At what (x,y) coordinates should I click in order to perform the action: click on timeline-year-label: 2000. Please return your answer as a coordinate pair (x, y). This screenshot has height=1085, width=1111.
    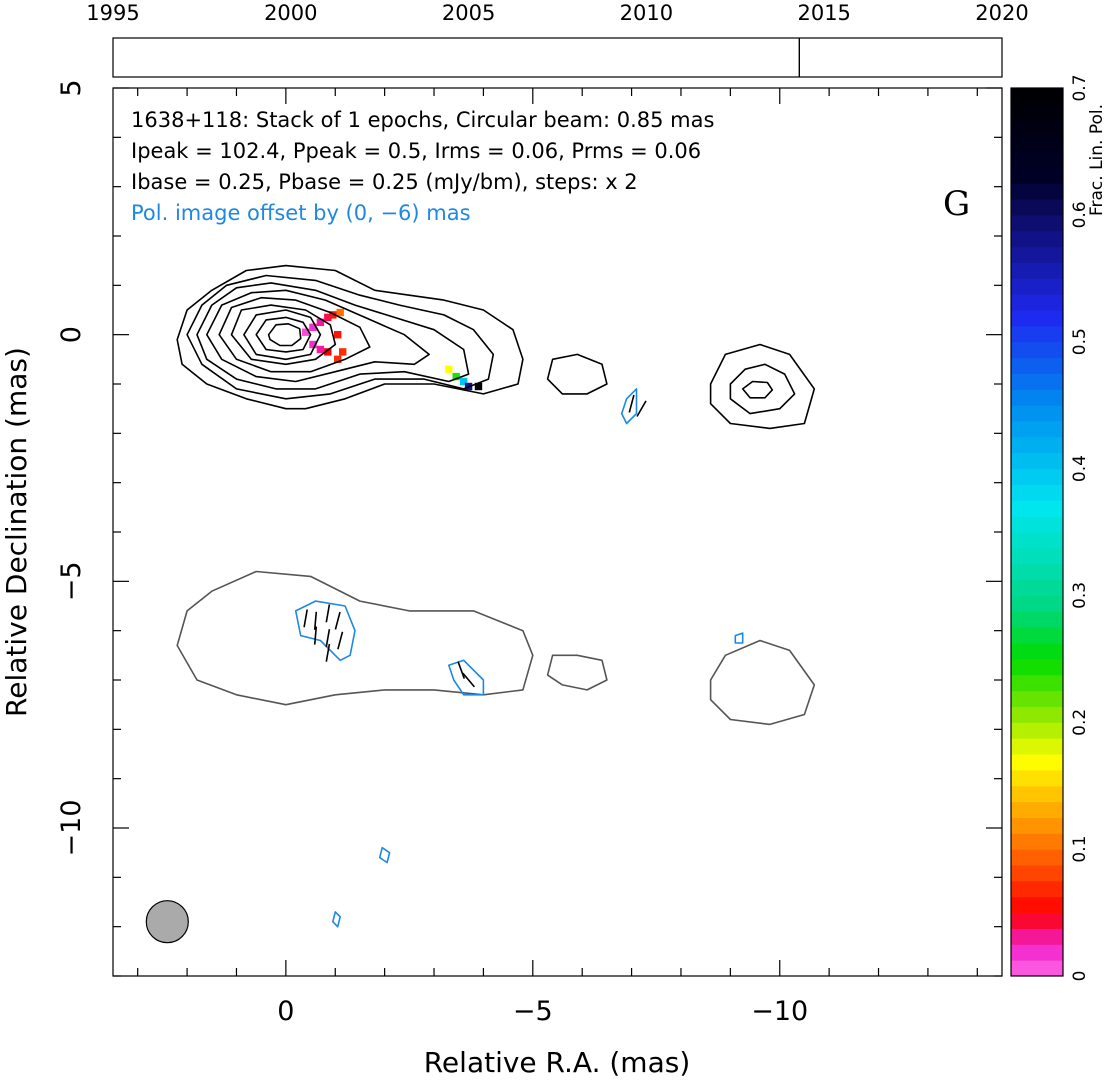
    Looking at the image, I should click on (290, 13).